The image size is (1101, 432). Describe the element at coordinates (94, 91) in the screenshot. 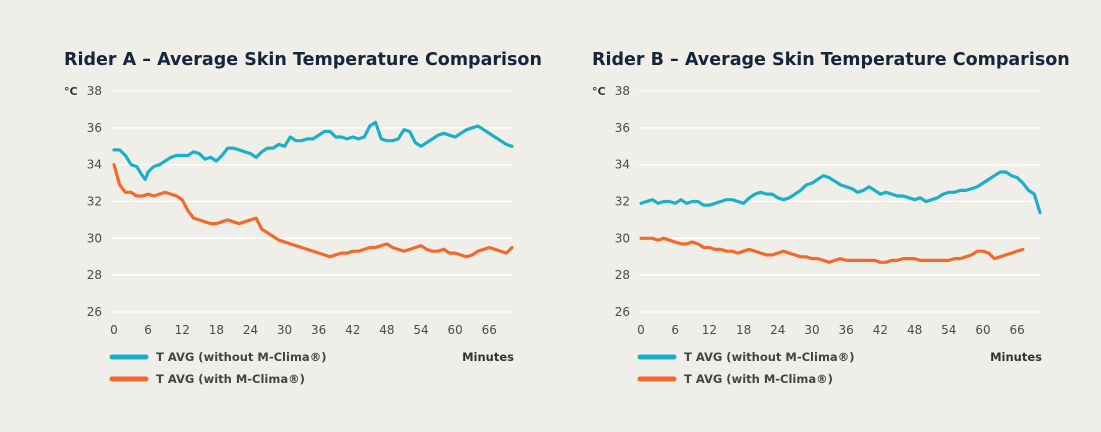

I see `rider-a-ytick-label: 38` at that location.